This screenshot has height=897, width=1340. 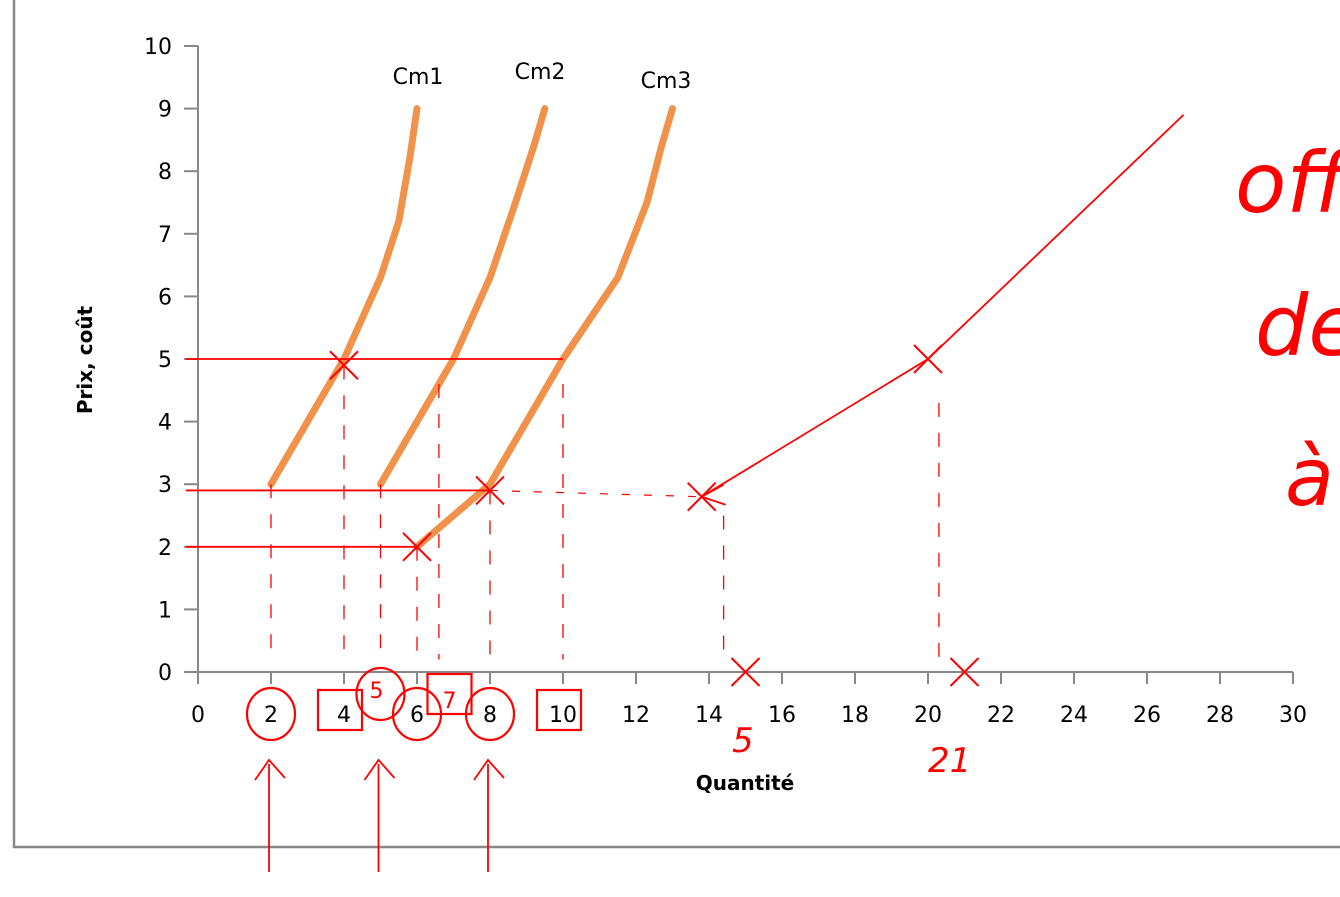 What do you see at coordinates (490, 715) in the screenshot?
I see `x-tick-label-4: 8` at bounding box center [490, 715].